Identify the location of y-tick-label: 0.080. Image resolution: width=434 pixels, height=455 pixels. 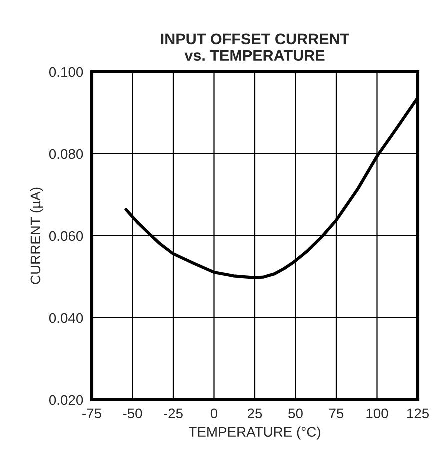
(66, 154).